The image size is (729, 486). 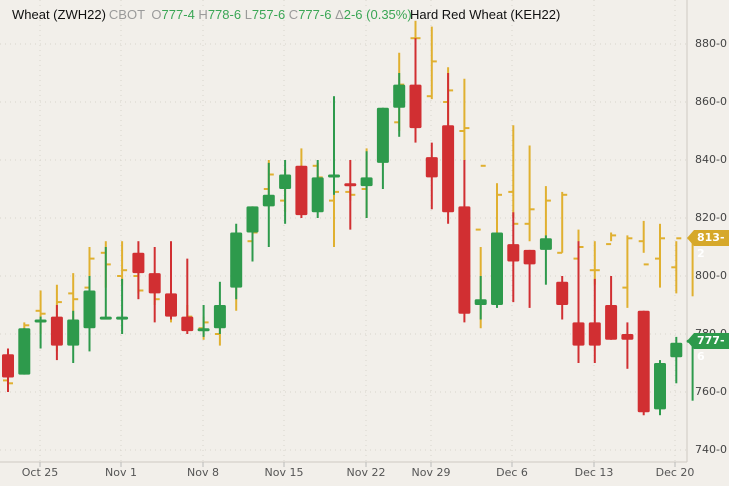 I want to click on x-tick-label: Nov 1, so click(x=121, y=472).